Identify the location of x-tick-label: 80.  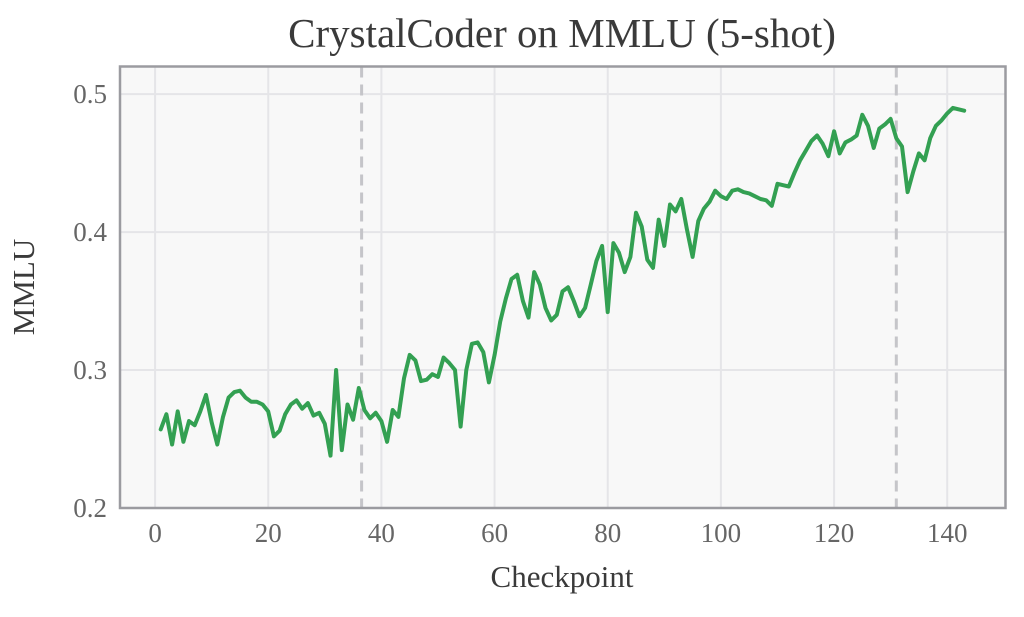
(607, 533).